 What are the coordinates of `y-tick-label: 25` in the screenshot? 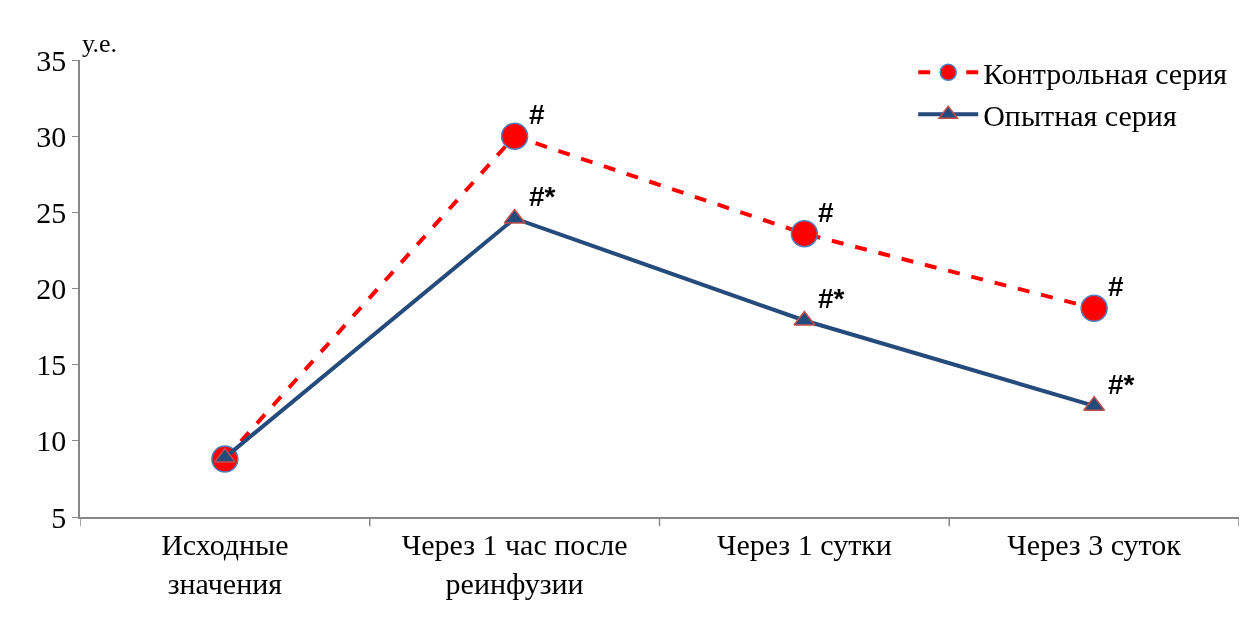 It's located at (51, 212).